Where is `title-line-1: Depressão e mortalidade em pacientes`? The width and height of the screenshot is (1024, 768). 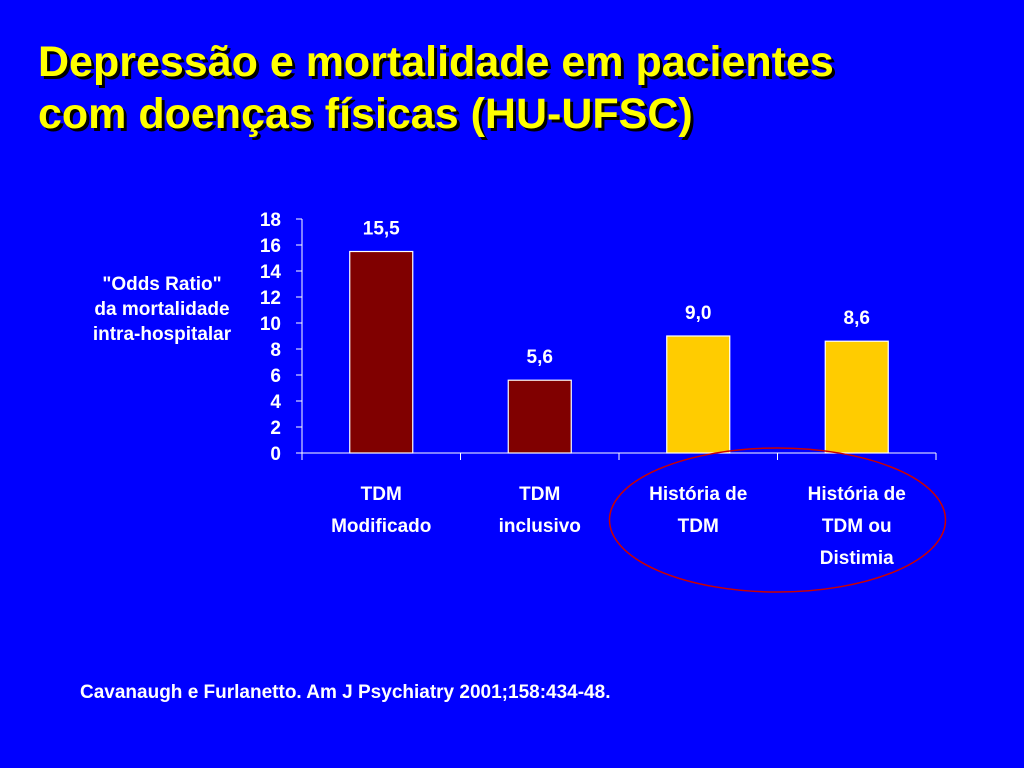
title-line-1: Depressão e mortalidade em pacientes is located at coordinates (436, 62).